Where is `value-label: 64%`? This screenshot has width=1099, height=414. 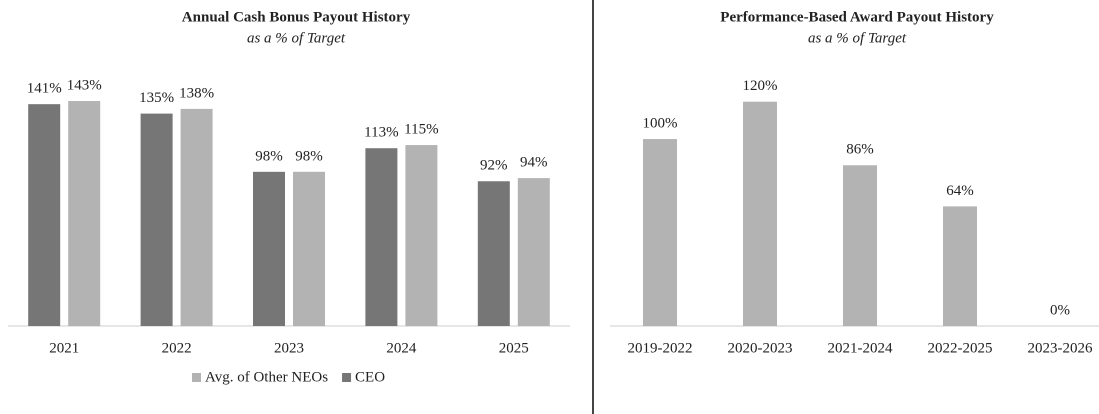 value-label: 64% is located at coordinates (960, 191).